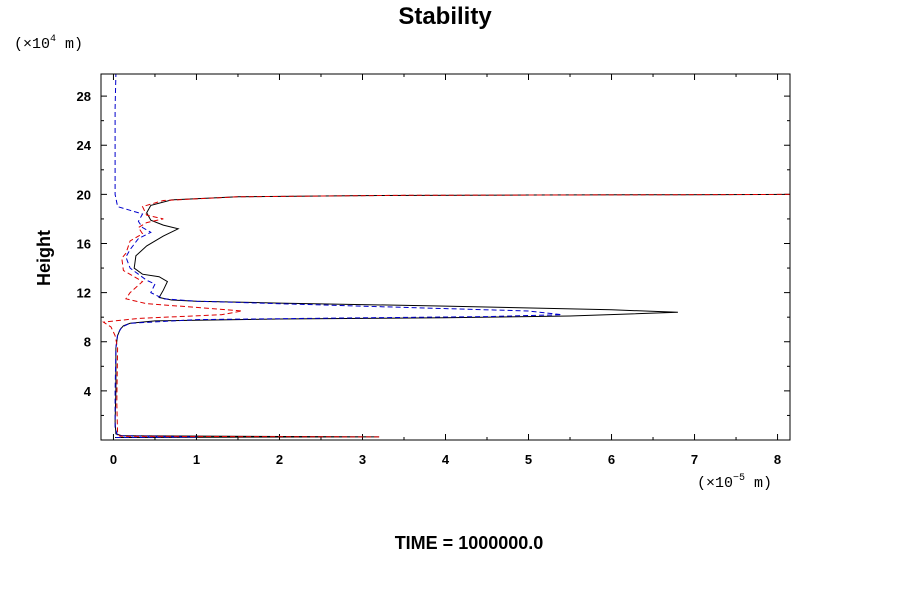 The height and width of the screenshot is (600, 900). What do you see at coordinates (113, 459) in the screenshot?
I see `x-tick-label: 0` at bounding box center [113, 459].